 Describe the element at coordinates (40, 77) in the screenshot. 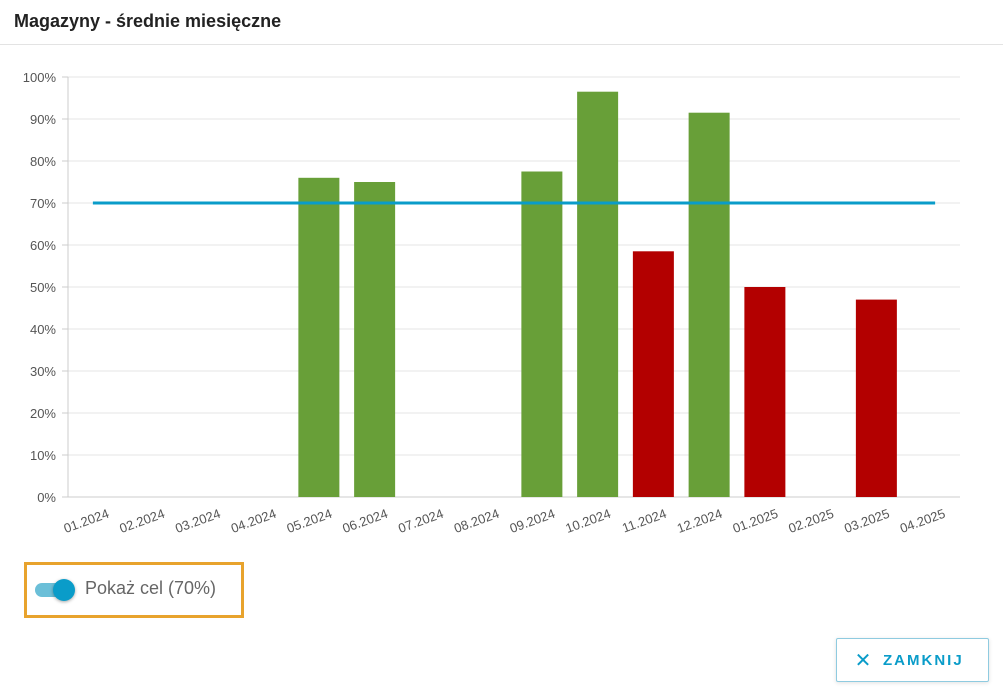

I see `y-tick-label: 100%` at that location.